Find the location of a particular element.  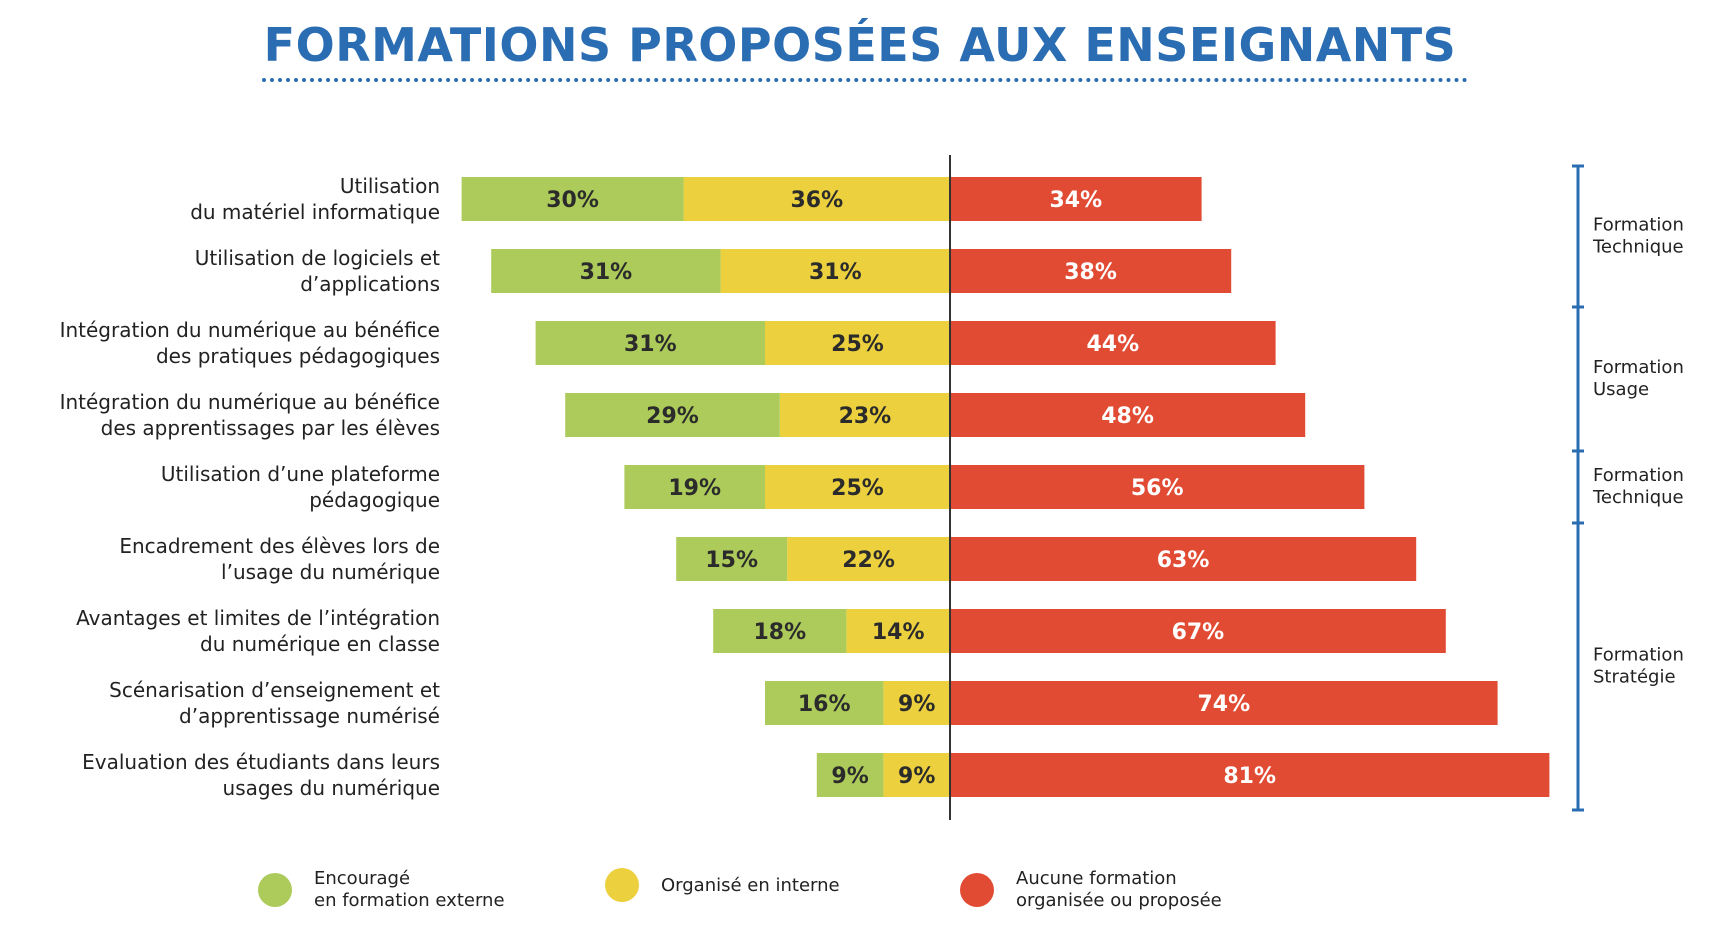

bar-value-aucune-4: 56% is located at coordinates (1157, 488).